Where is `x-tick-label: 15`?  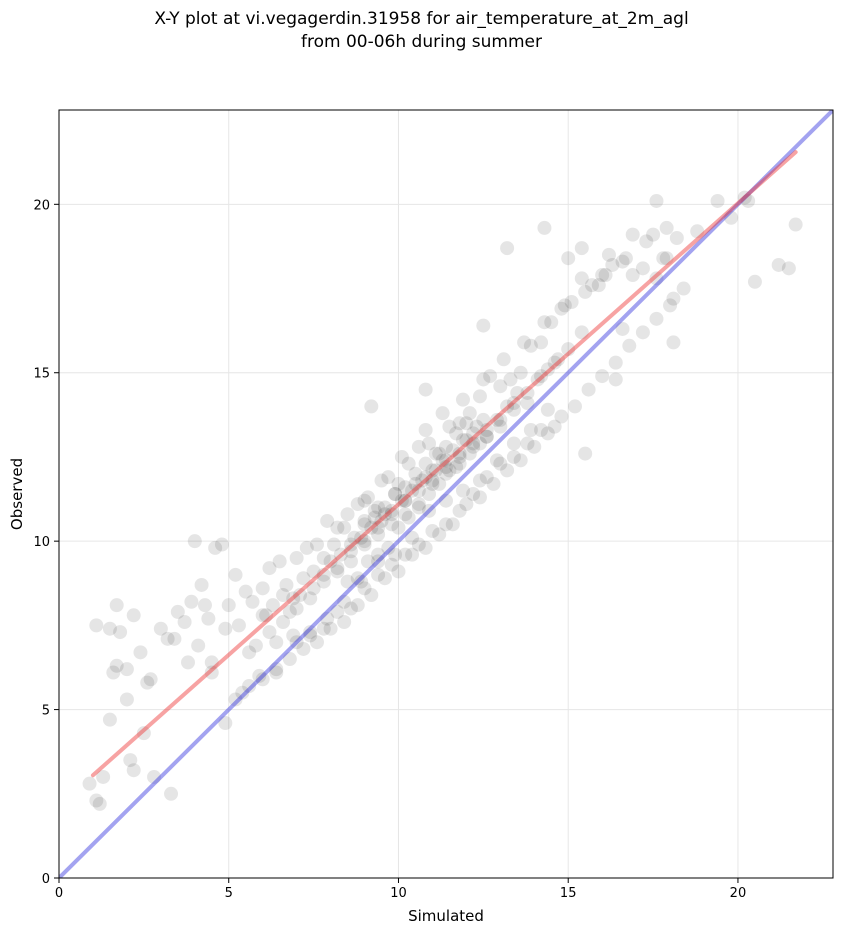
x-tick-label: 15 is located at coordinates (568, 893).